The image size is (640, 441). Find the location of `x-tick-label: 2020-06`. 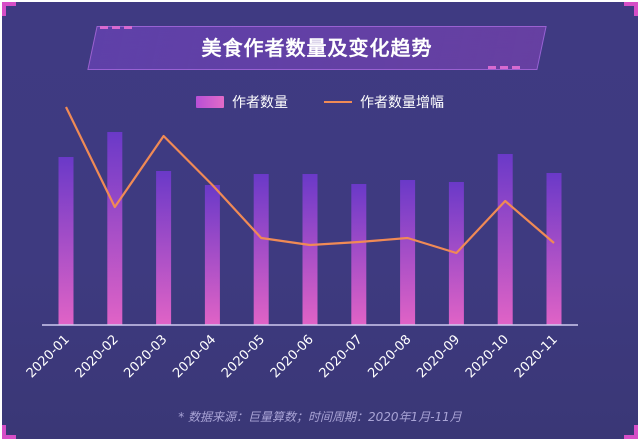

x-tick-label: 2020-06 is located at coordinates (292, 356).